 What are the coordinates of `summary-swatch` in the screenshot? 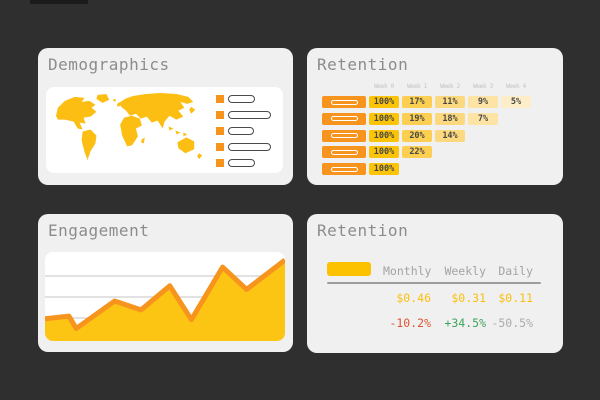 It's located at (349, 269).